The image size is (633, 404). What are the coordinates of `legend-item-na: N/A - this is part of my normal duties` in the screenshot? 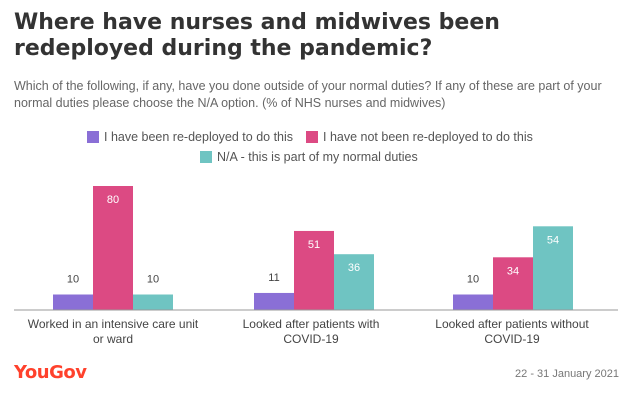 It's located at (309, 157).